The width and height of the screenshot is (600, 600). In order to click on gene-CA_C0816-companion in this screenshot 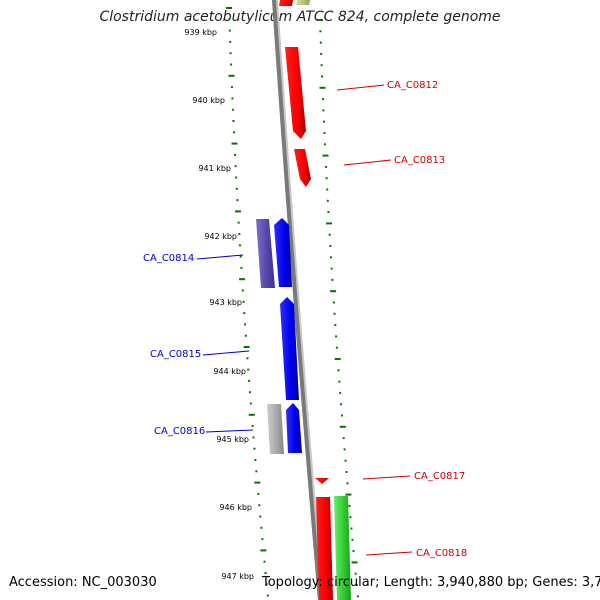, I will do `click(275, 429)`.